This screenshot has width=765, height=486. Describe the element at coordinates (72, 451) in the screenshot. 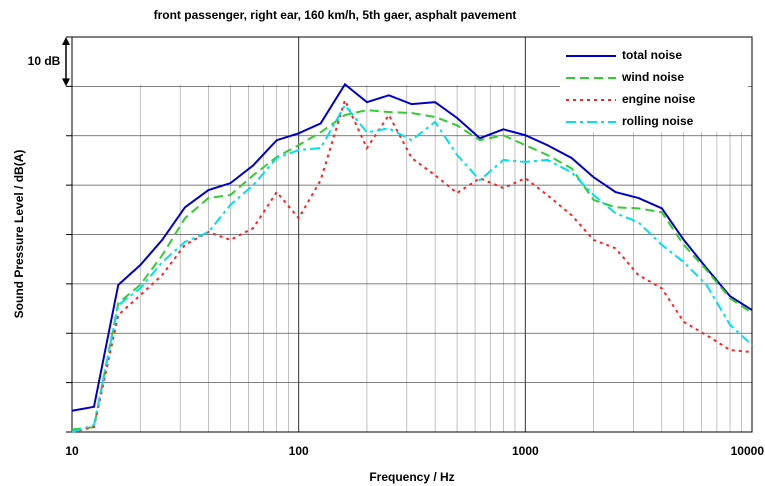

I see `x-tick-label: 10` at that location.